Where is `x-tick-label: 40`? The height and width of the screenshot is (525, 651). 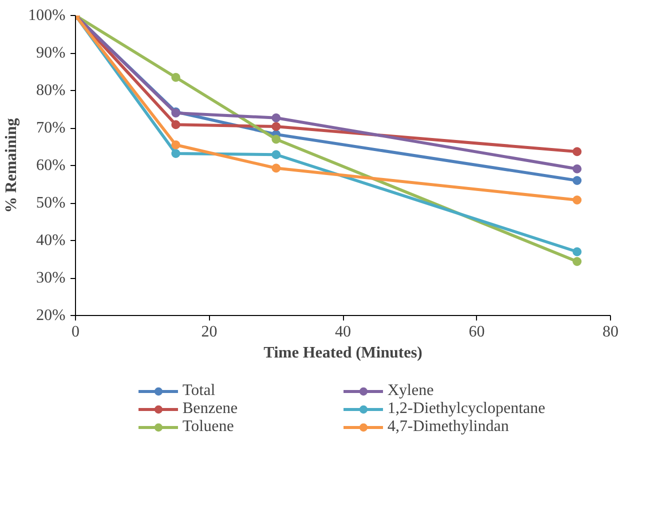
x-tick-label: 40 is located at coordinates (343, 332).